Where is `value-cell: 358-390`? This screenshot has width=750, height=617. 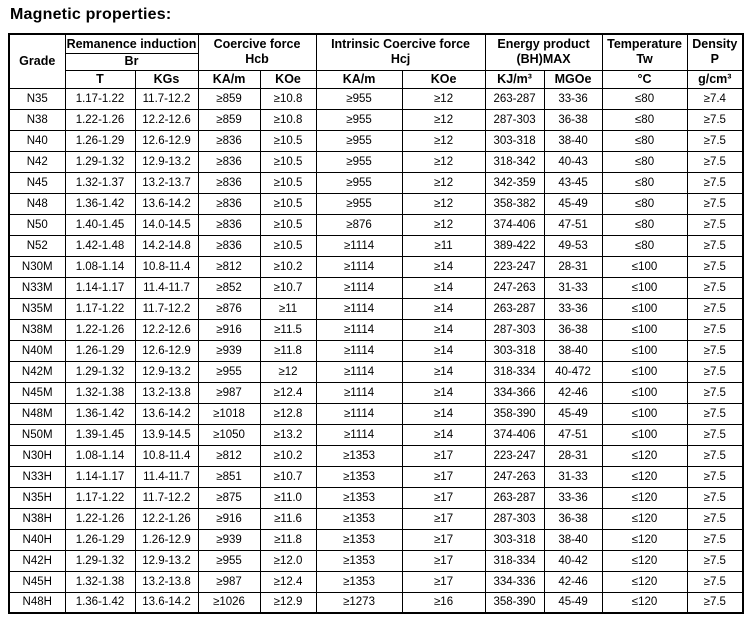 value-cell: 358-390 is located at coordinates (514, 413).